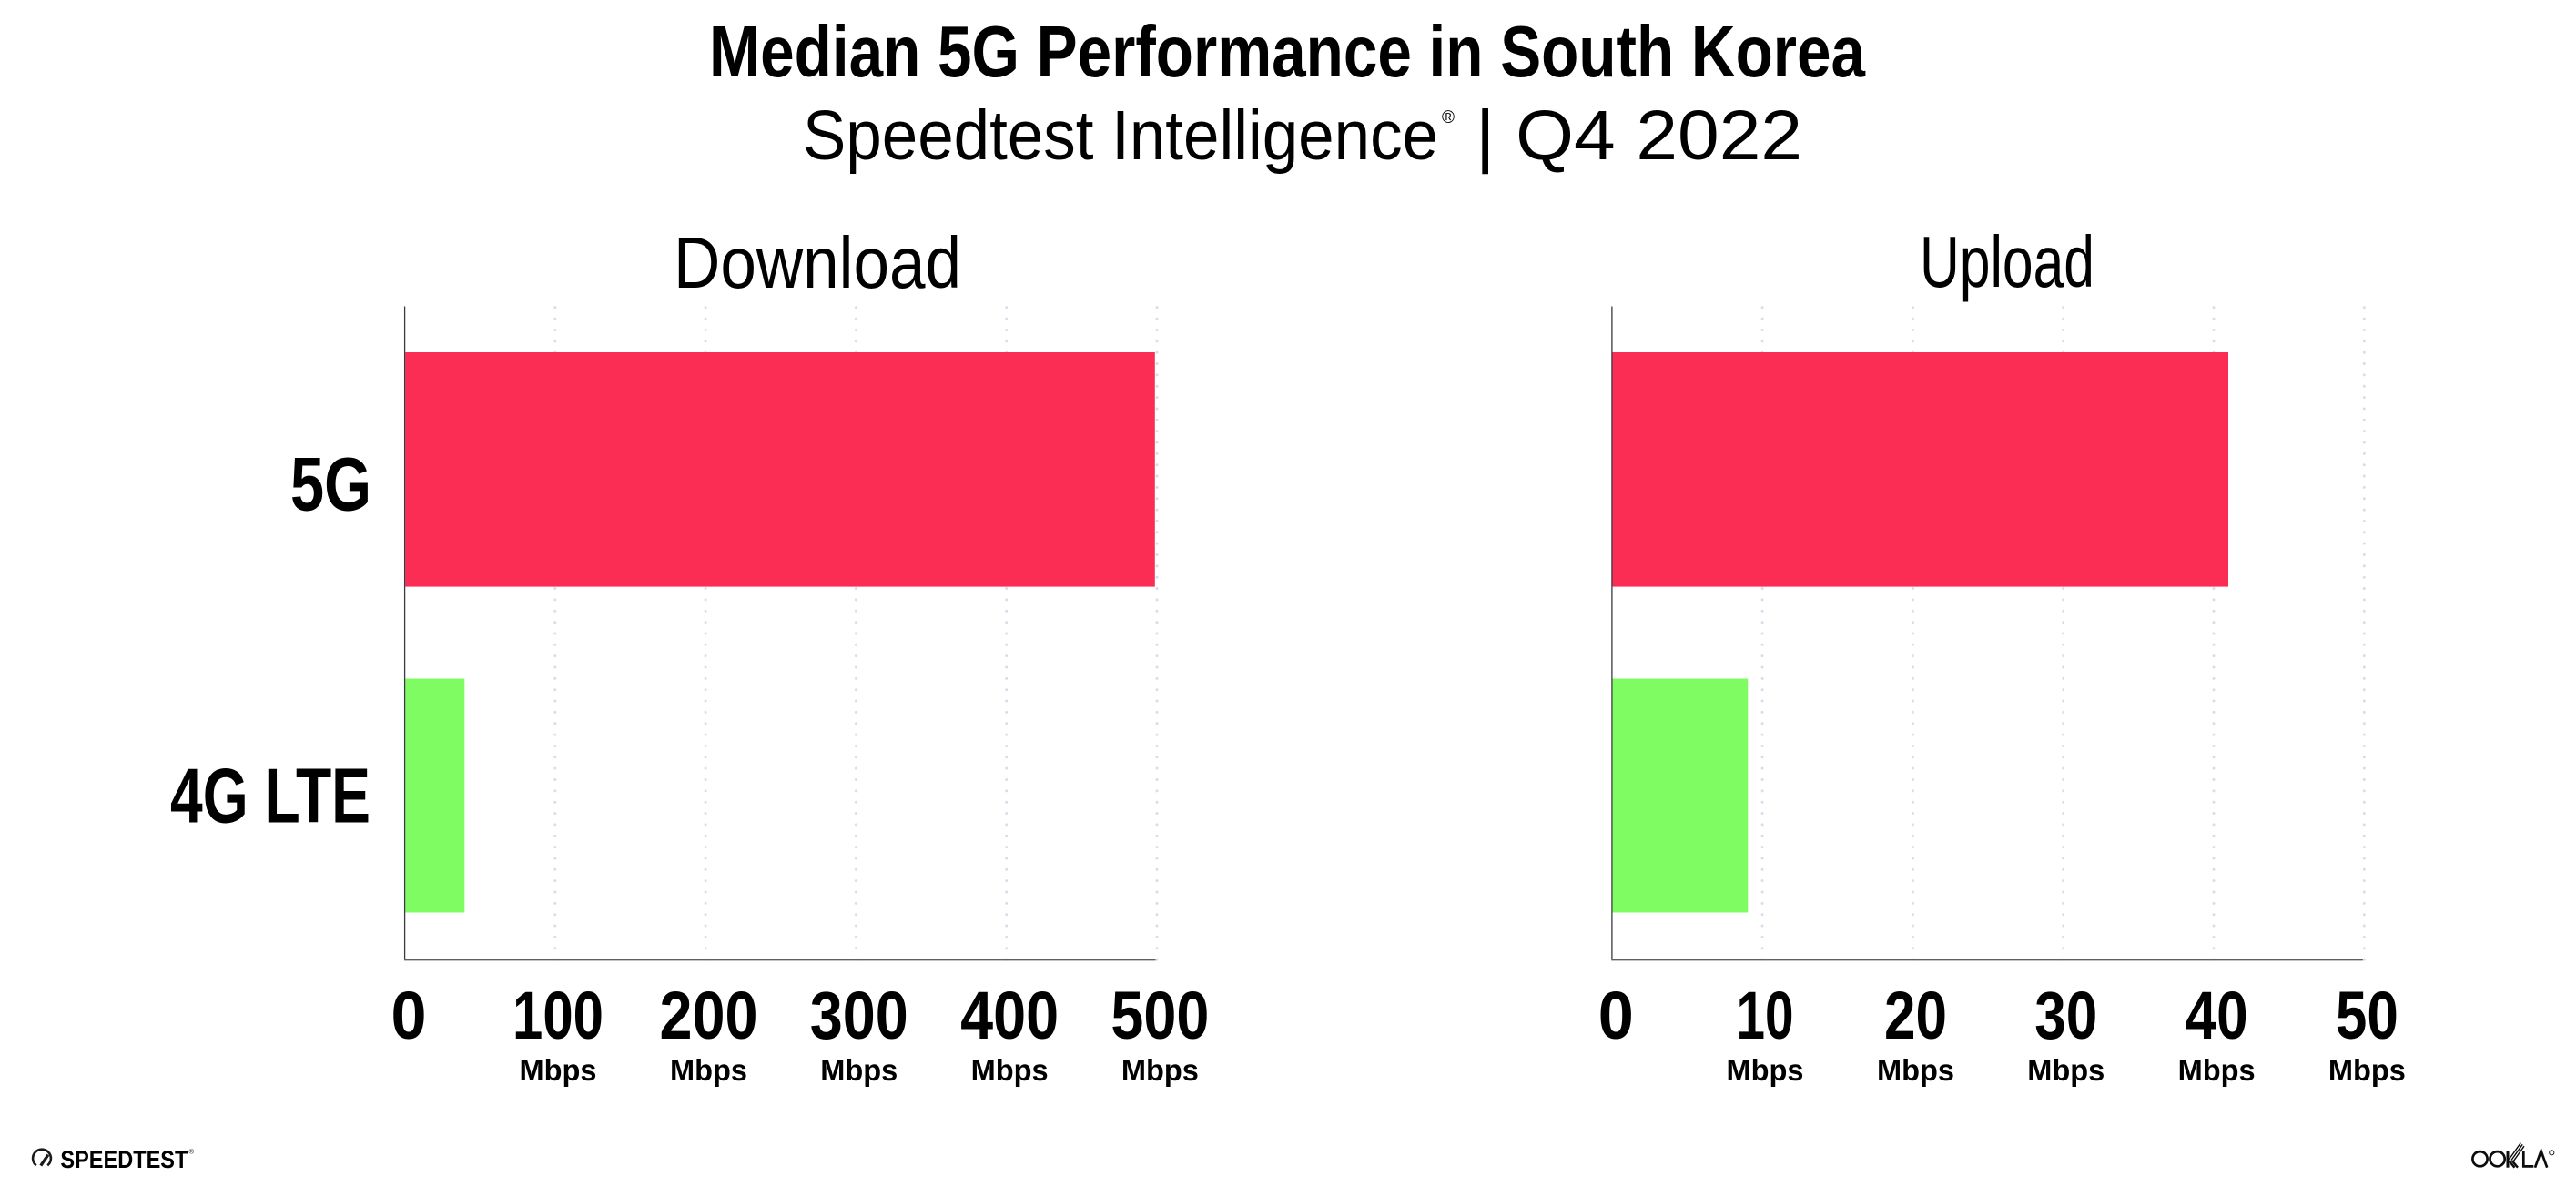 The image size is (2576, 1197). What do you see at coordinates (1120, 136) in the screenshot?
I see `svg-text: Speedtest Intelligence` at bounding box center [1120, 136].